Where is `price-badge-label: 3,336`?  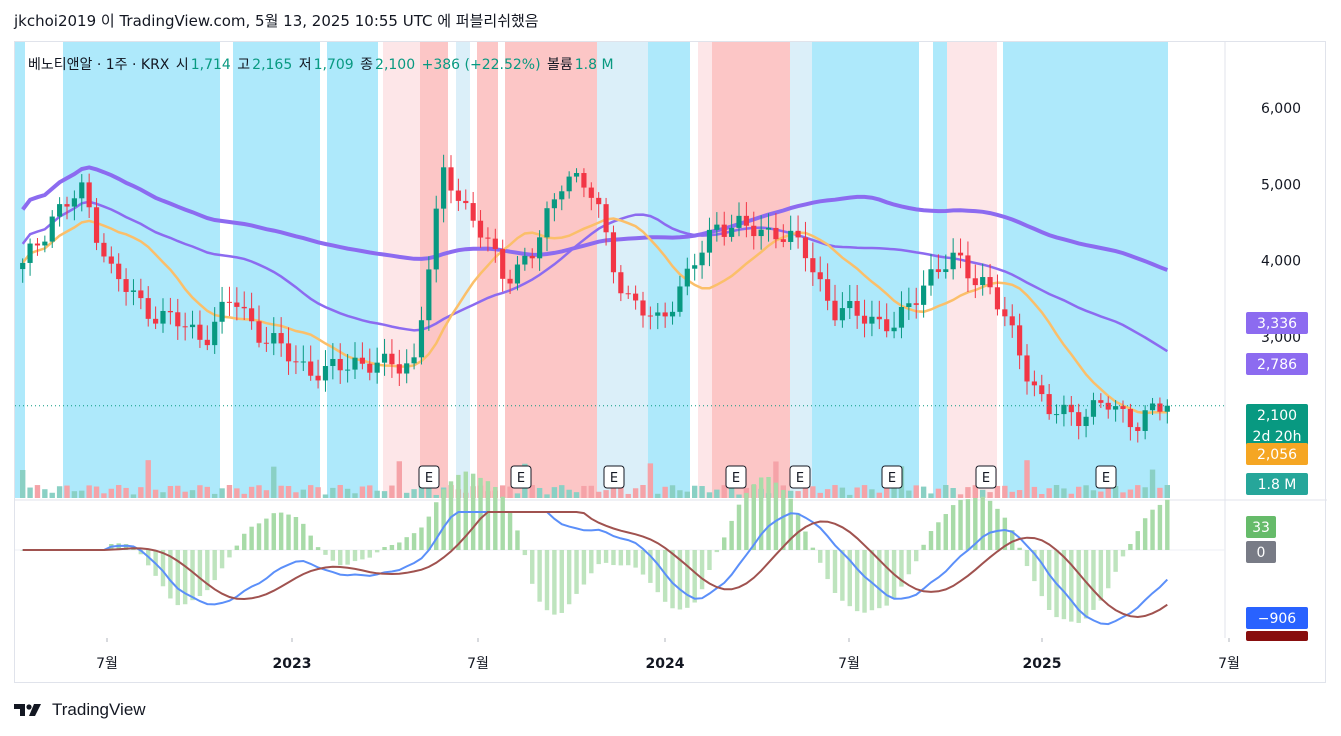 price-badge-label: 3,336 is located at coordinates (1277, 324).